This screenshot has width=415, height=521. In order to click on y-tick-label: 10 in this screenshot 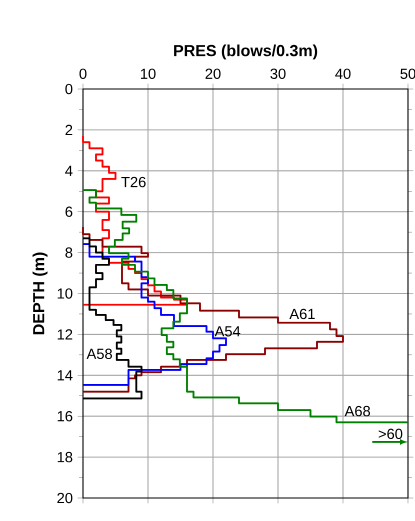, I will do `click(65, 293)`.